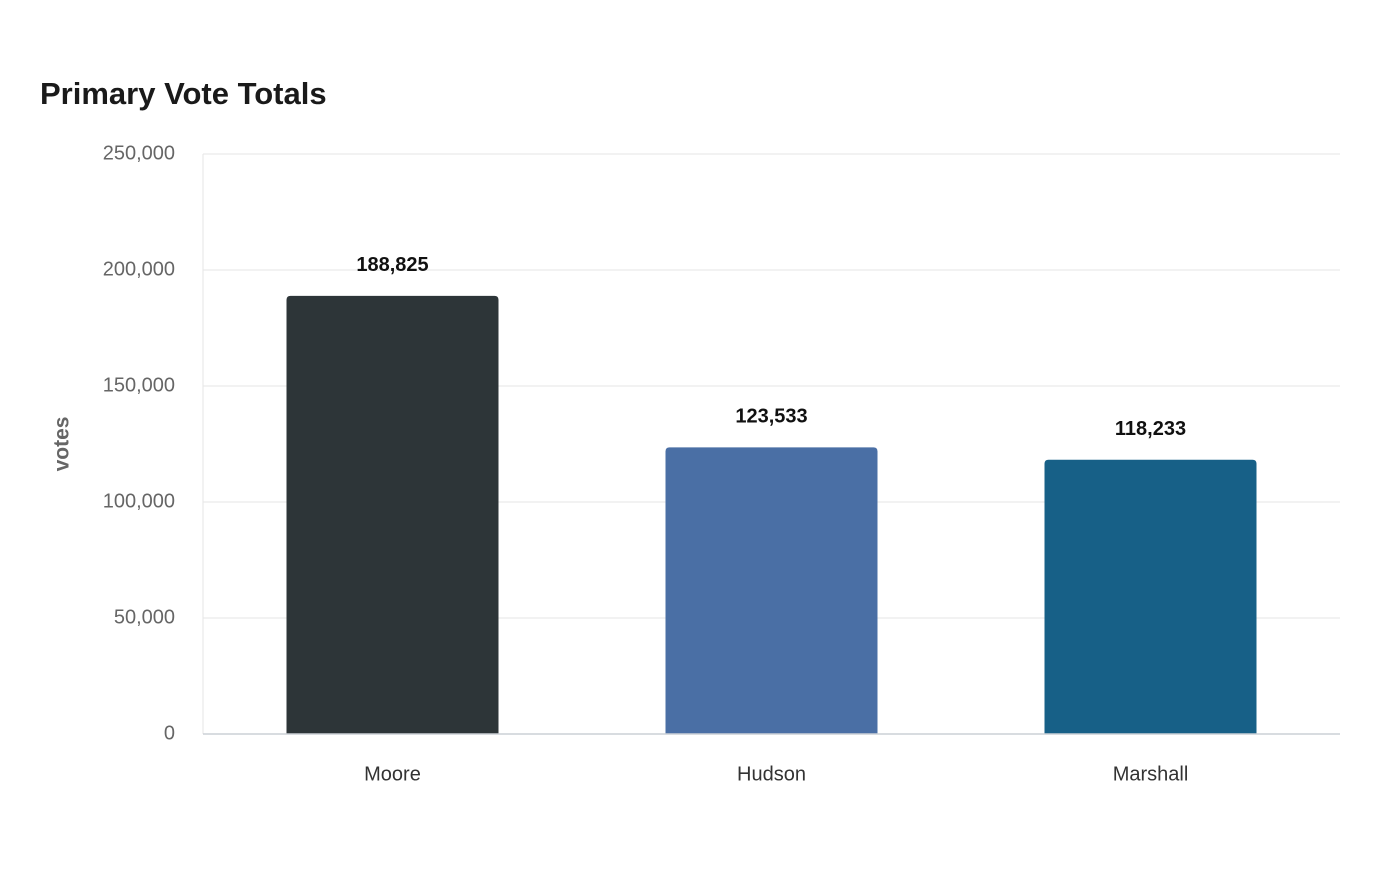 The width and height of the screenshot is (1400, 880). What do you see at coordinates (392, 774) in the screenshot?
I see `x-tick-label: Moore` at bounding box center [392, 774].